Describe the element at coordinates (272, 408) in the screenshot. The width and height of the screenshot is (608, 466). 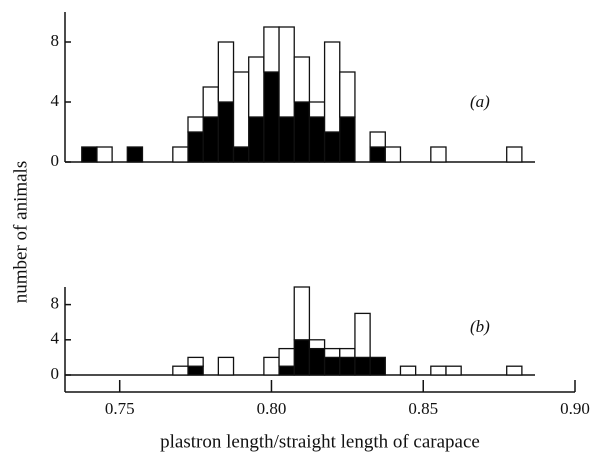
I see `x-tick-label: 0.80` at that location.